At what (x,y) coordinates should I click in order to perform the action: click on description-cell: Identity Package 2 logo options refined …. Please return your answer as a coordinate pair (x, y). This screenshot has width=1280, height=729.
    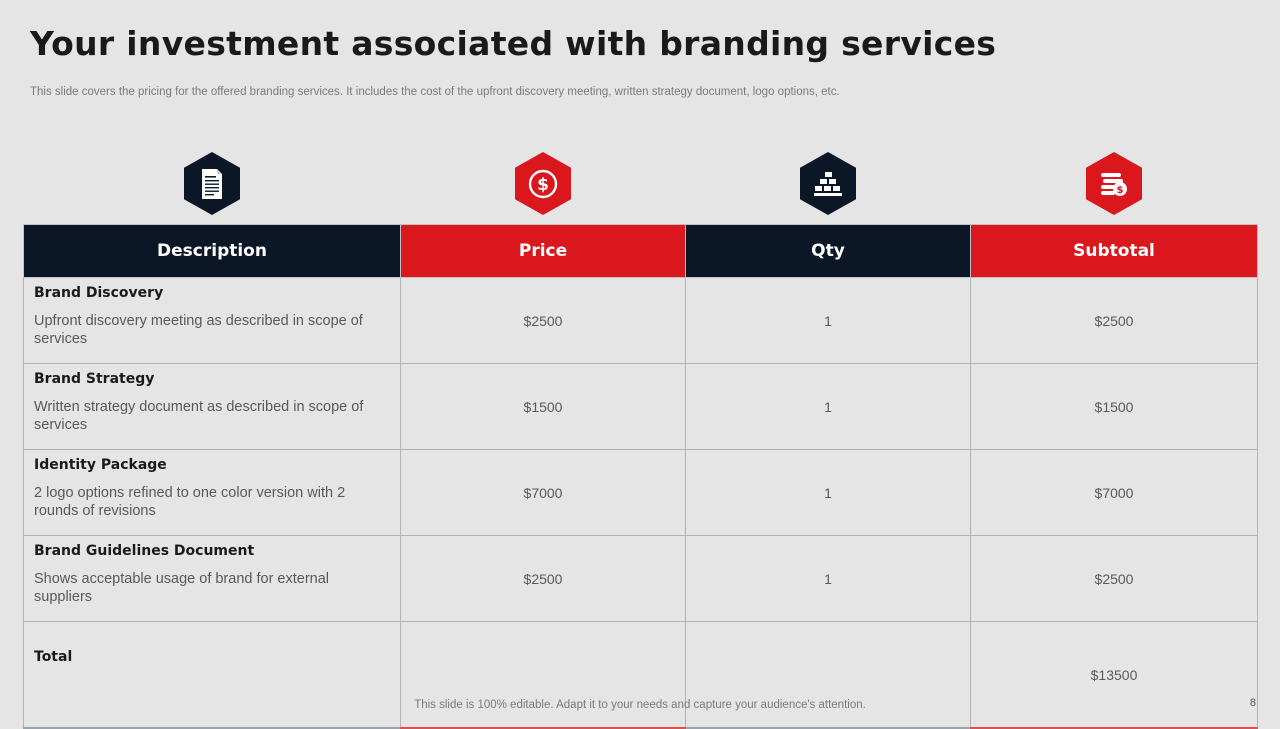
    Looking at the image, I should click on (212, 492).